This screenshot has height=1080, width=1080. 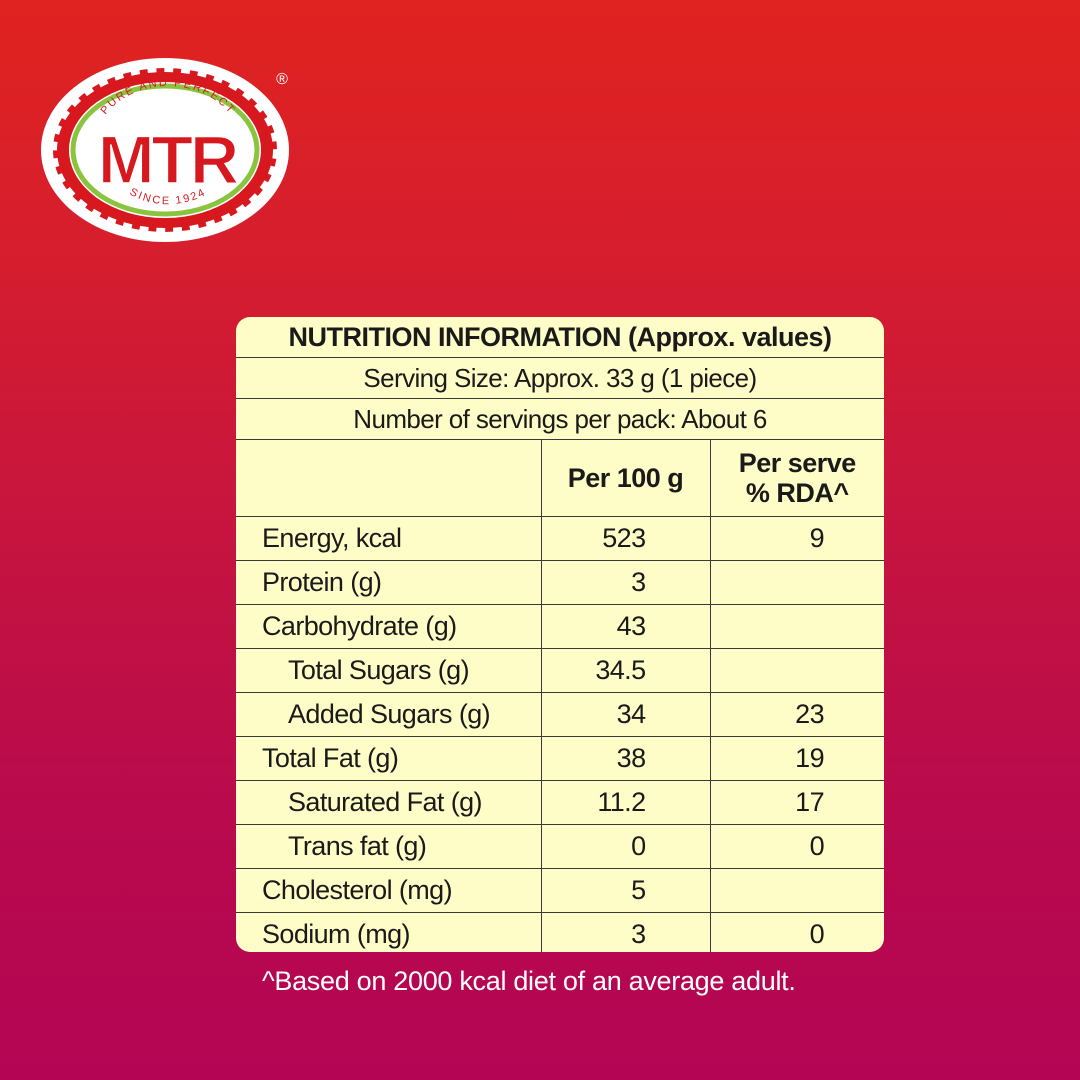 What do you see at coordinates (389, 846) in the screenshot?
I see `nutrient-name: Trans fat (g)` at bounding box center [389, 846].